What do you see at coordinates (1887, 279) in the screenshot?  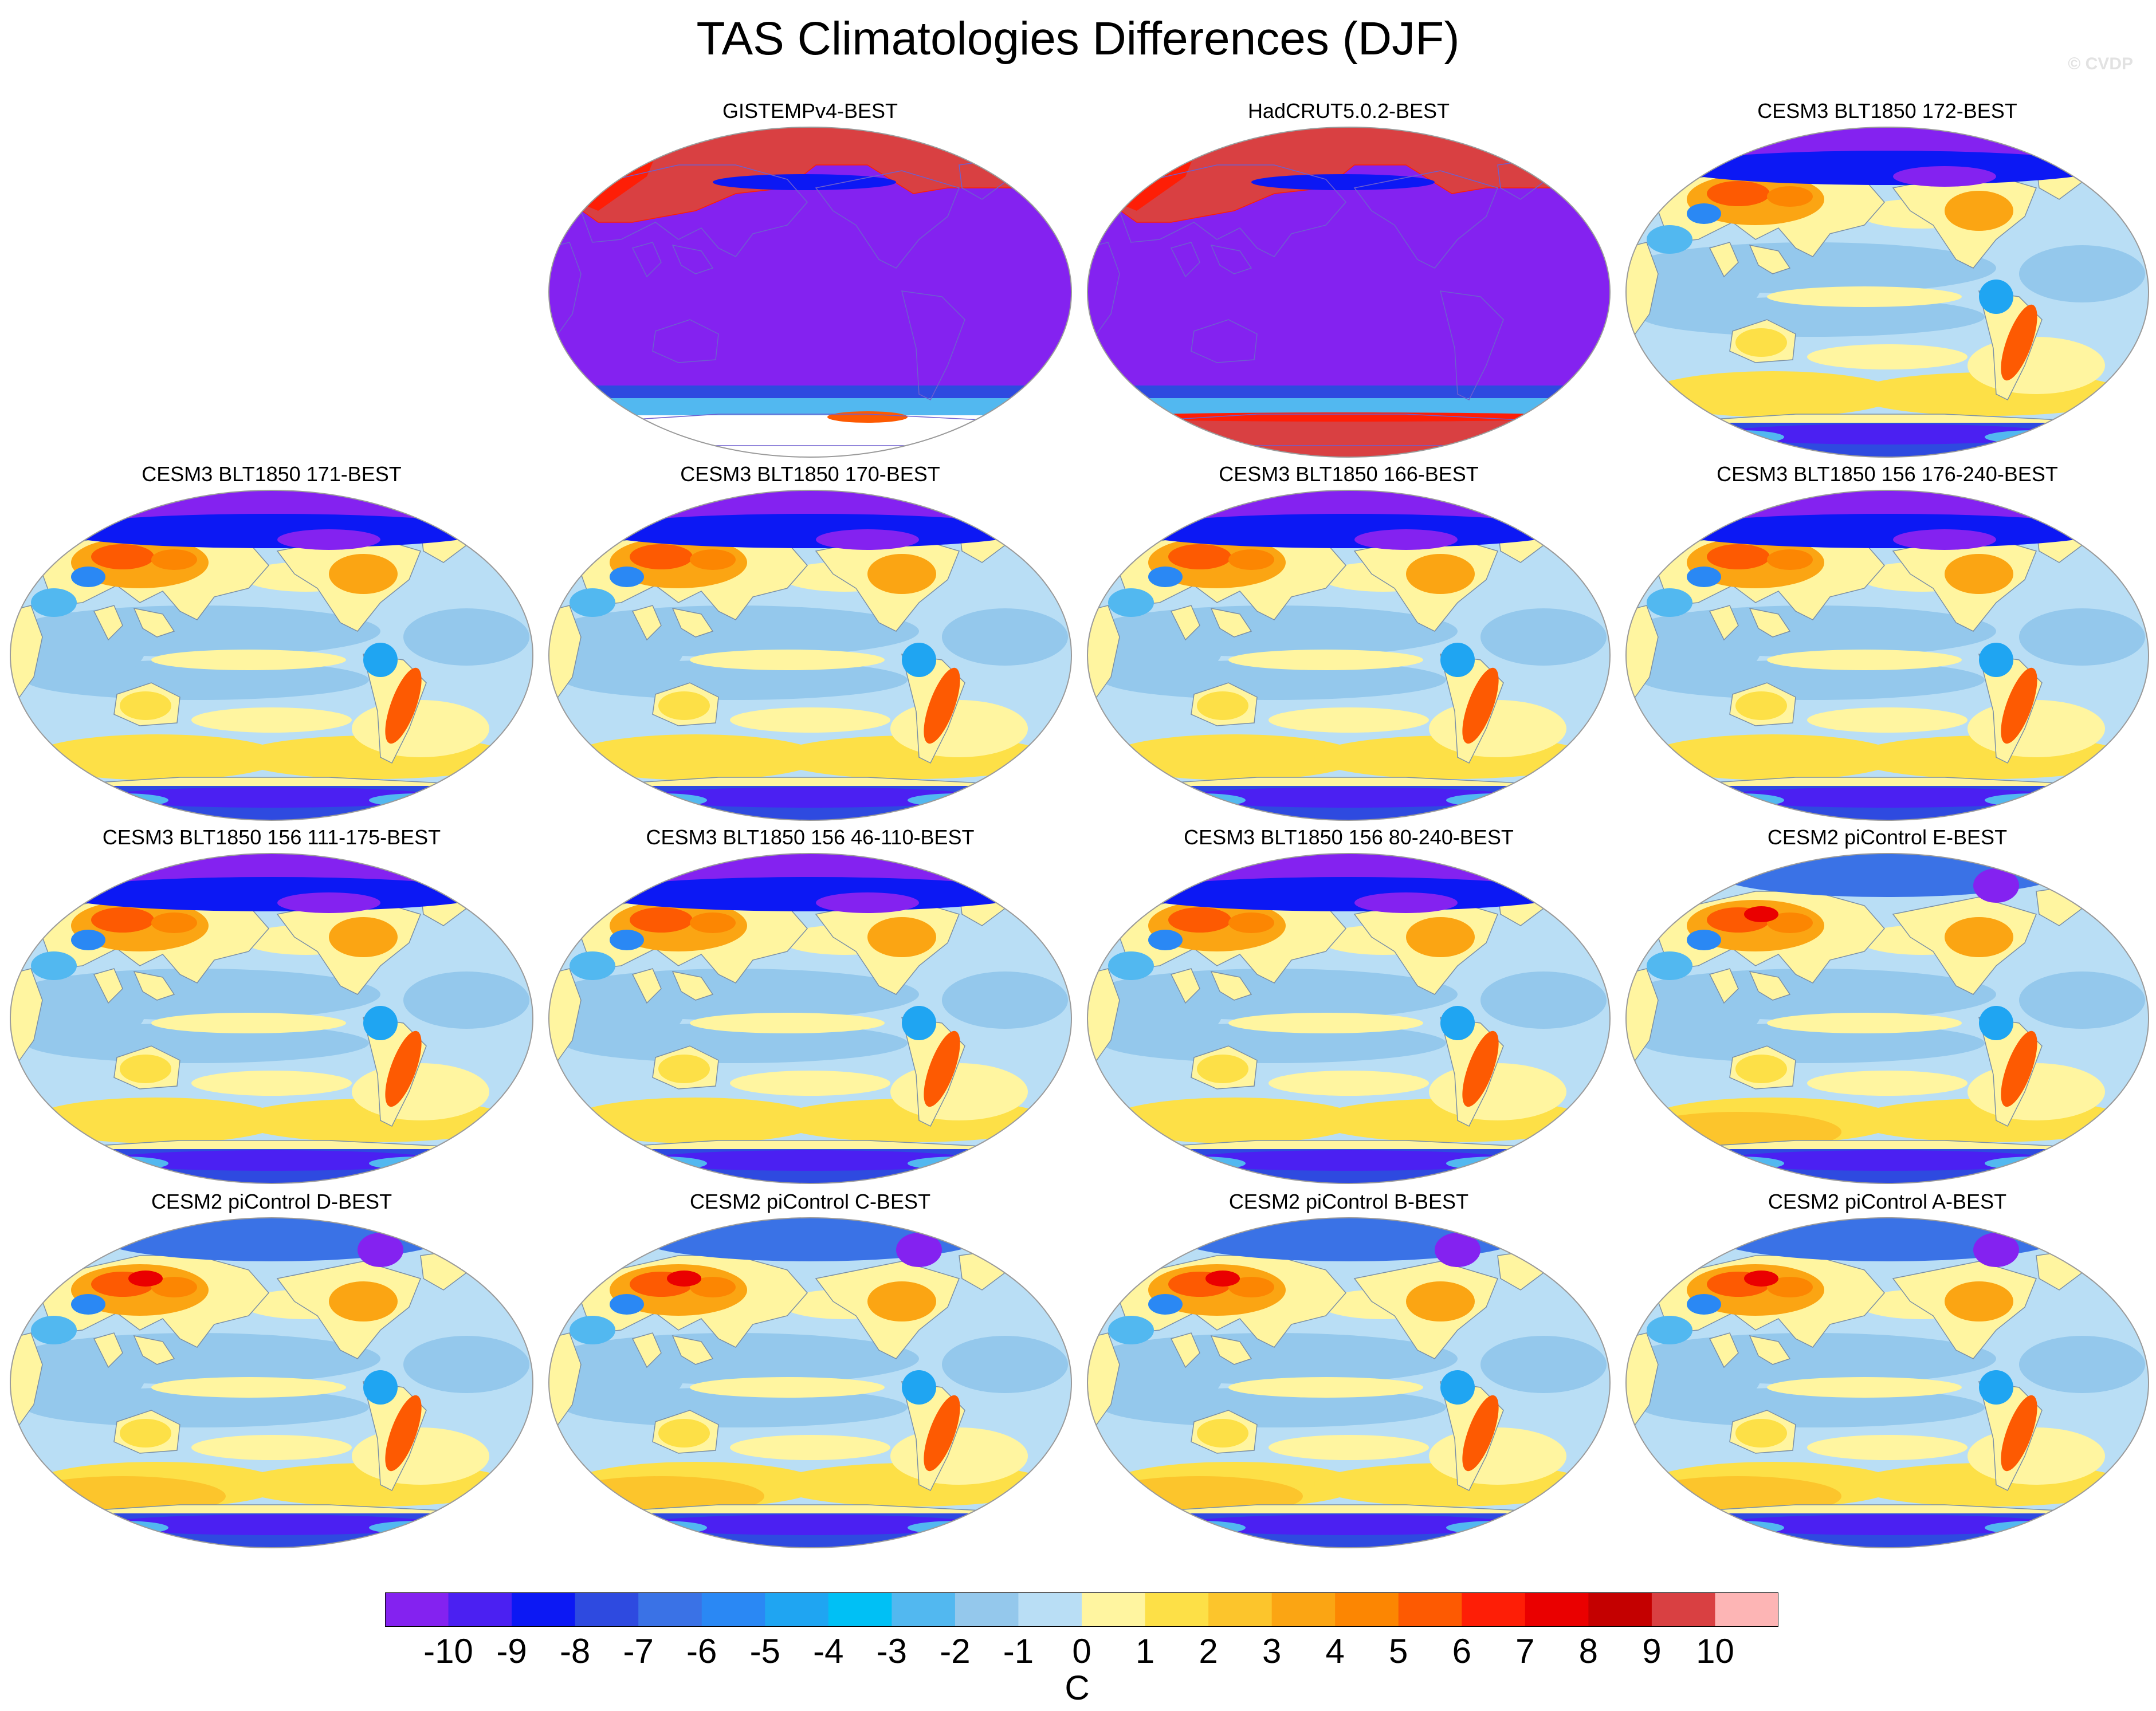 I see `map-panel: CESM3 BLT1850 172-BEST` at bounding box center [1887, 279].